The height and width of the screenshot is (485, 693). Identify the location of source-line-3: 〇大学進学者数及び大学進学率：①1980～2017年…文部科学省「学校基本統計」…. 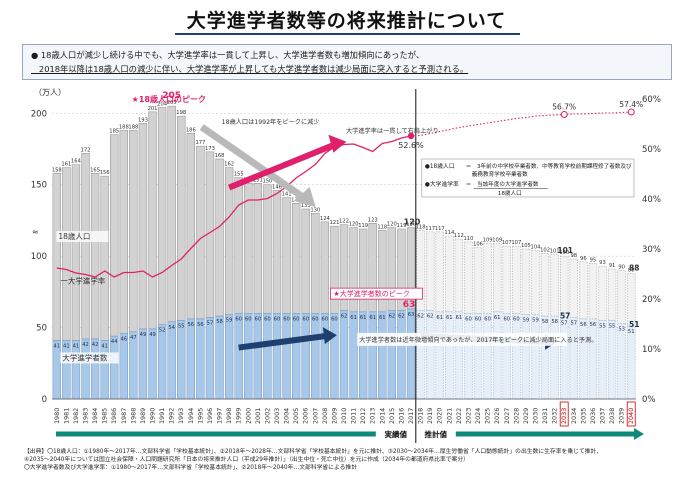
(190, 468).